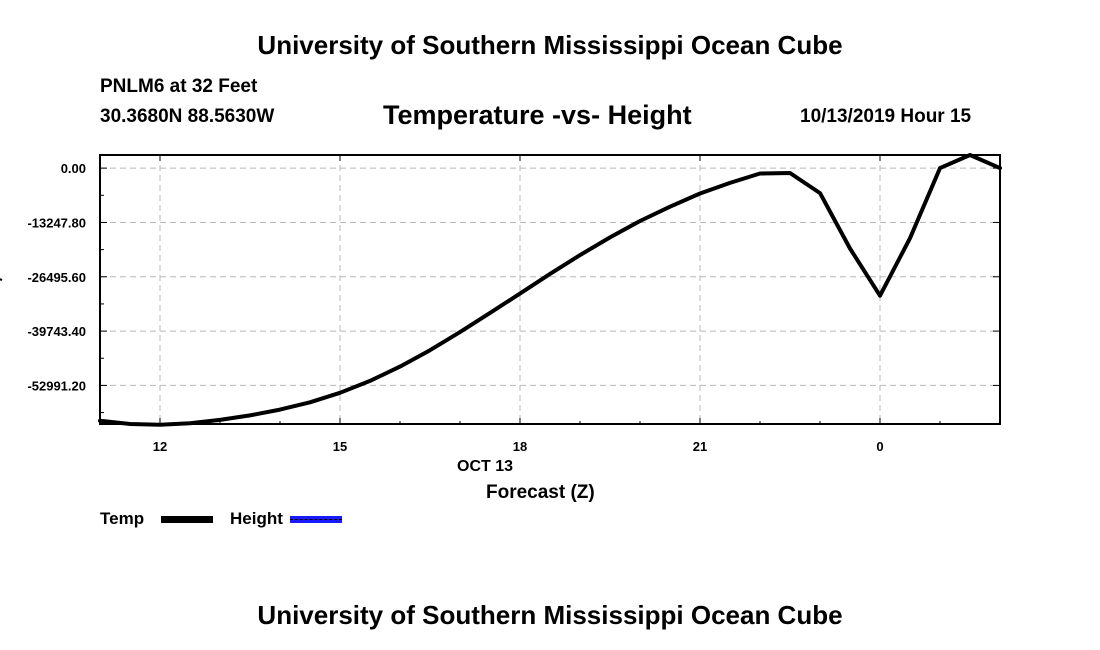 This screenshot has height=650, width=1100. What do you see at coordinates (540, 492) in the screenshot?
I see `x-axis-label: Forecast (Z)` at bounding box center [540, 492].